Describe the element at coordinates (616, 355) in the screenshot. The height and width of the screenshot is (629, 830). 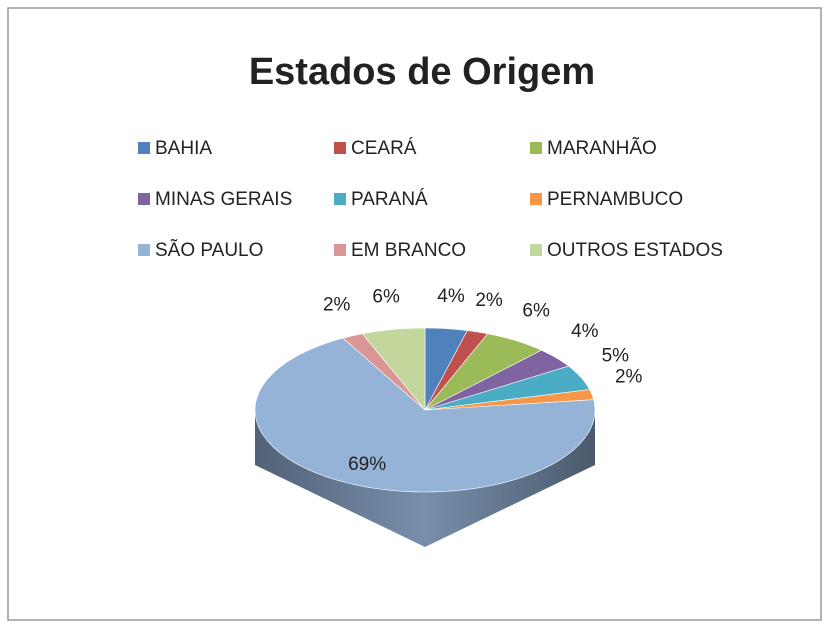
I see `data-label: 5%` at that location.